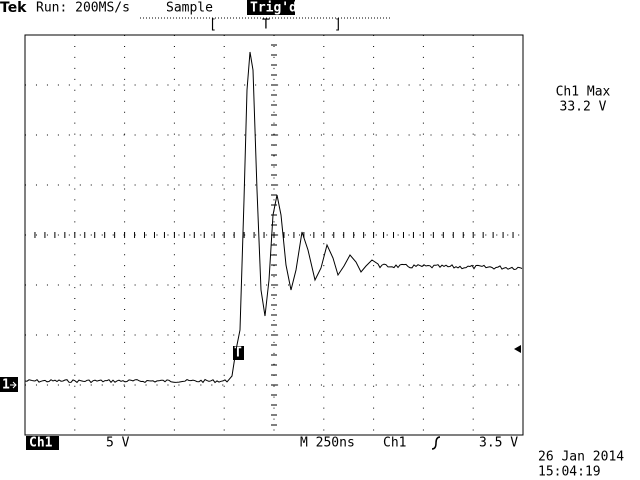 Image resolution: width=640 pixels, height=480 pixels. Describe the element at coordinates (394, 443) in the screenshot. I see `trigger-source: Ch1` at that location.